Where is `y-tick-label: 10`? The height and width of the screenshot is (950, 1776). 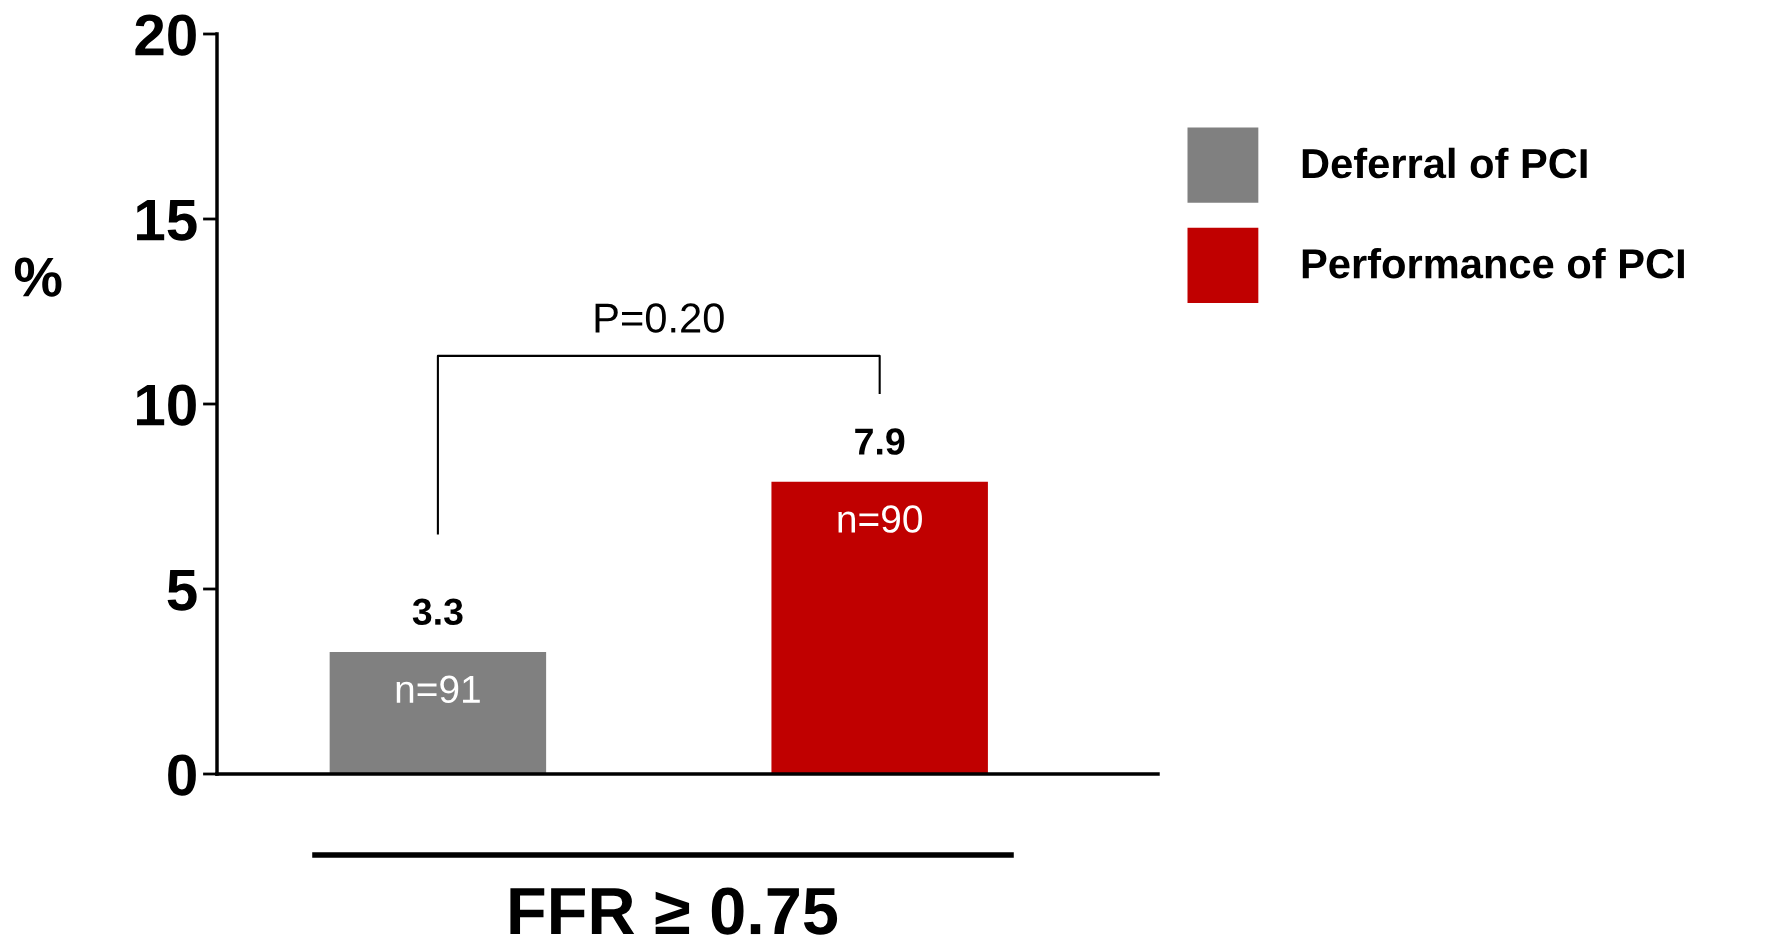 y-tick-label: 10 is located at coordinates (166, 405).